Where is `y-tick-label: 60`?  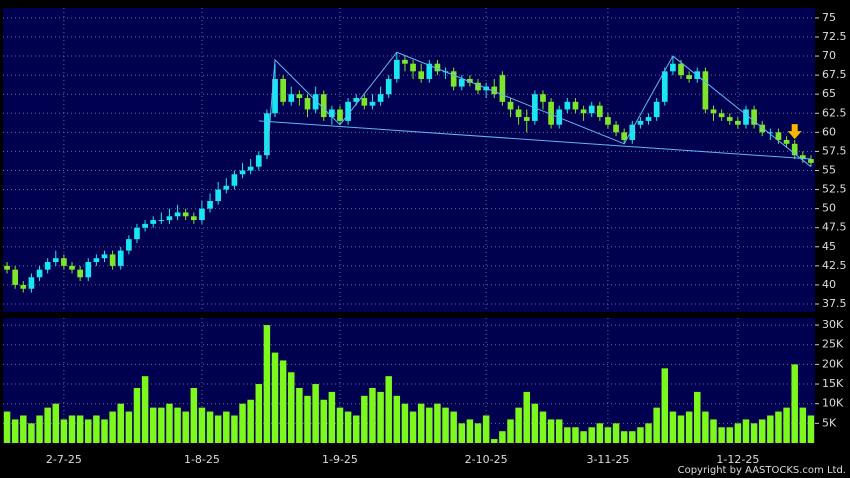
y-tick-label: 60 is located at coordinates (829, 131).